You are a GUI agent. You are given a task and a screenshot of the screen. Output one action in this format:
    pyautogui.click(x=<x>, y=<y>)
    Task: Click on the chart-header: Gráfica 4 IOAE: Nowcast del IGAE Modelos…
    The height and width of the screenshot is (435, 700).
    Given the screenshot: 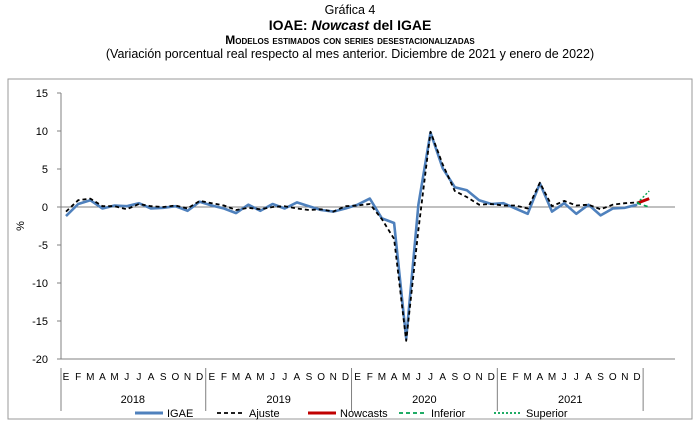 What is the action you would take?
    pyautogui.click(x=350, y=31)
    